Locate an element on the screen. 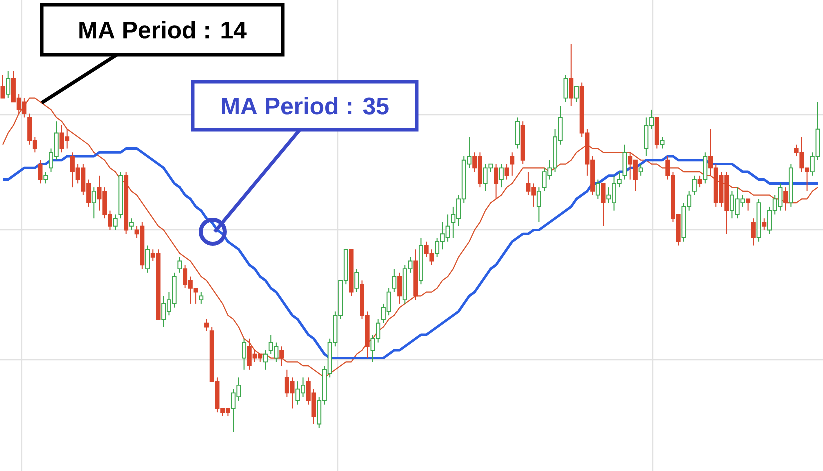  annotation: MA Period : 35 is located at coordinates (305, 106).